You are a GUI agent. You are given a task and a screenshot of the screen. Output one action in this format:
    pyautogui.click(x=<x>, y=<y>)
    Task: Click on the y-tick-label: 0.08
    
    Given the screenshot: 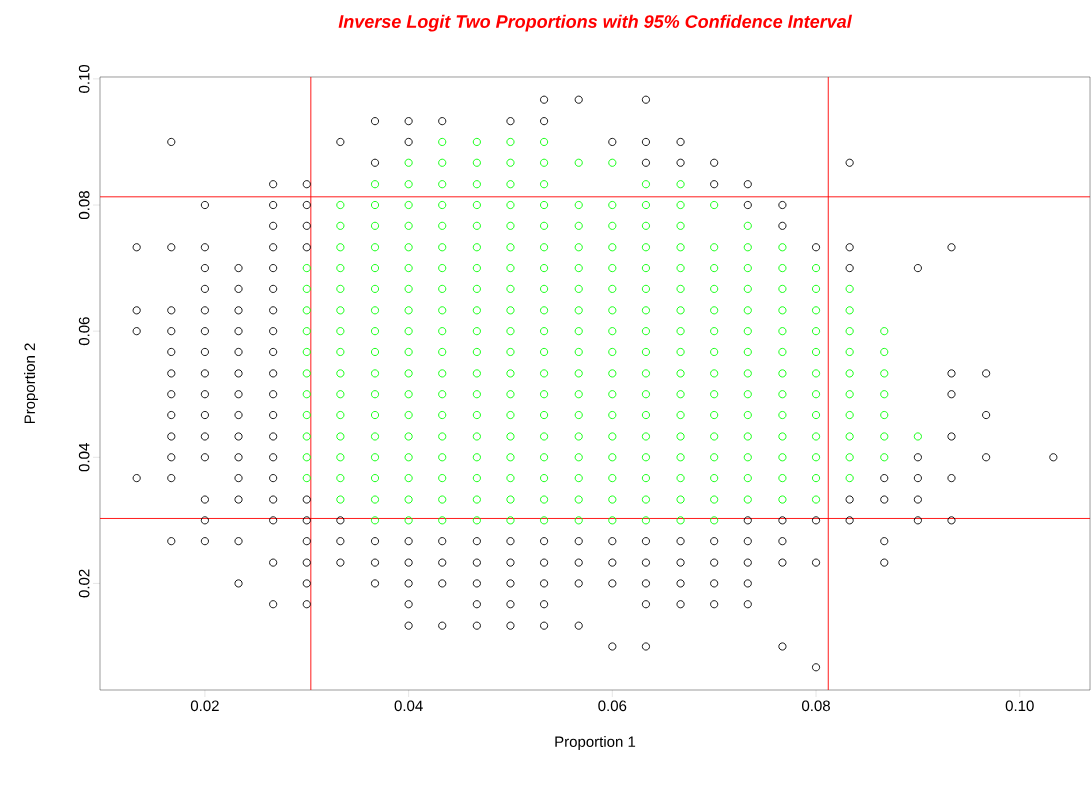 What is the action you would take?
    pyautogui.click(x=84, y=205)
    